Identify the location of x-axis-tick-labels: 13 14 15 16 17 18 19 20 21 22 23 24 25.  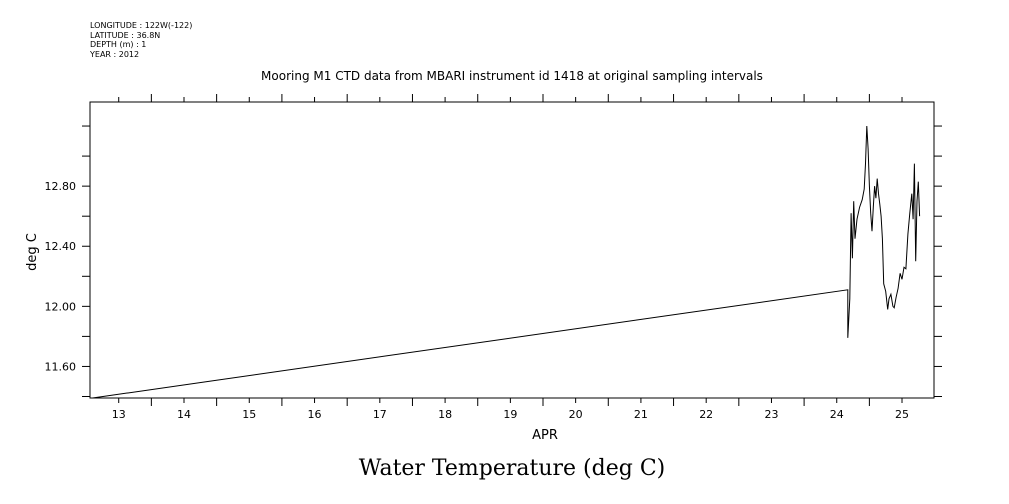
(510, 414).